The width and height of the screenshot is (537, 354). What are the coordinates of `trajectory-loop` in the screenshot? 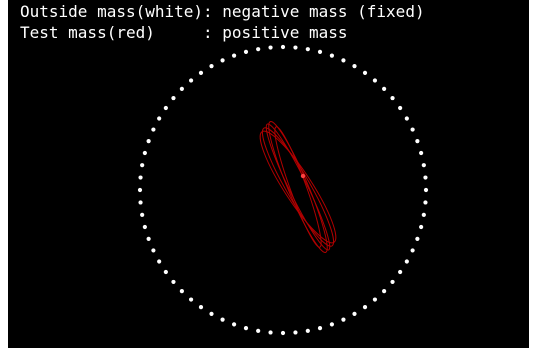 It's located at (298, 187).